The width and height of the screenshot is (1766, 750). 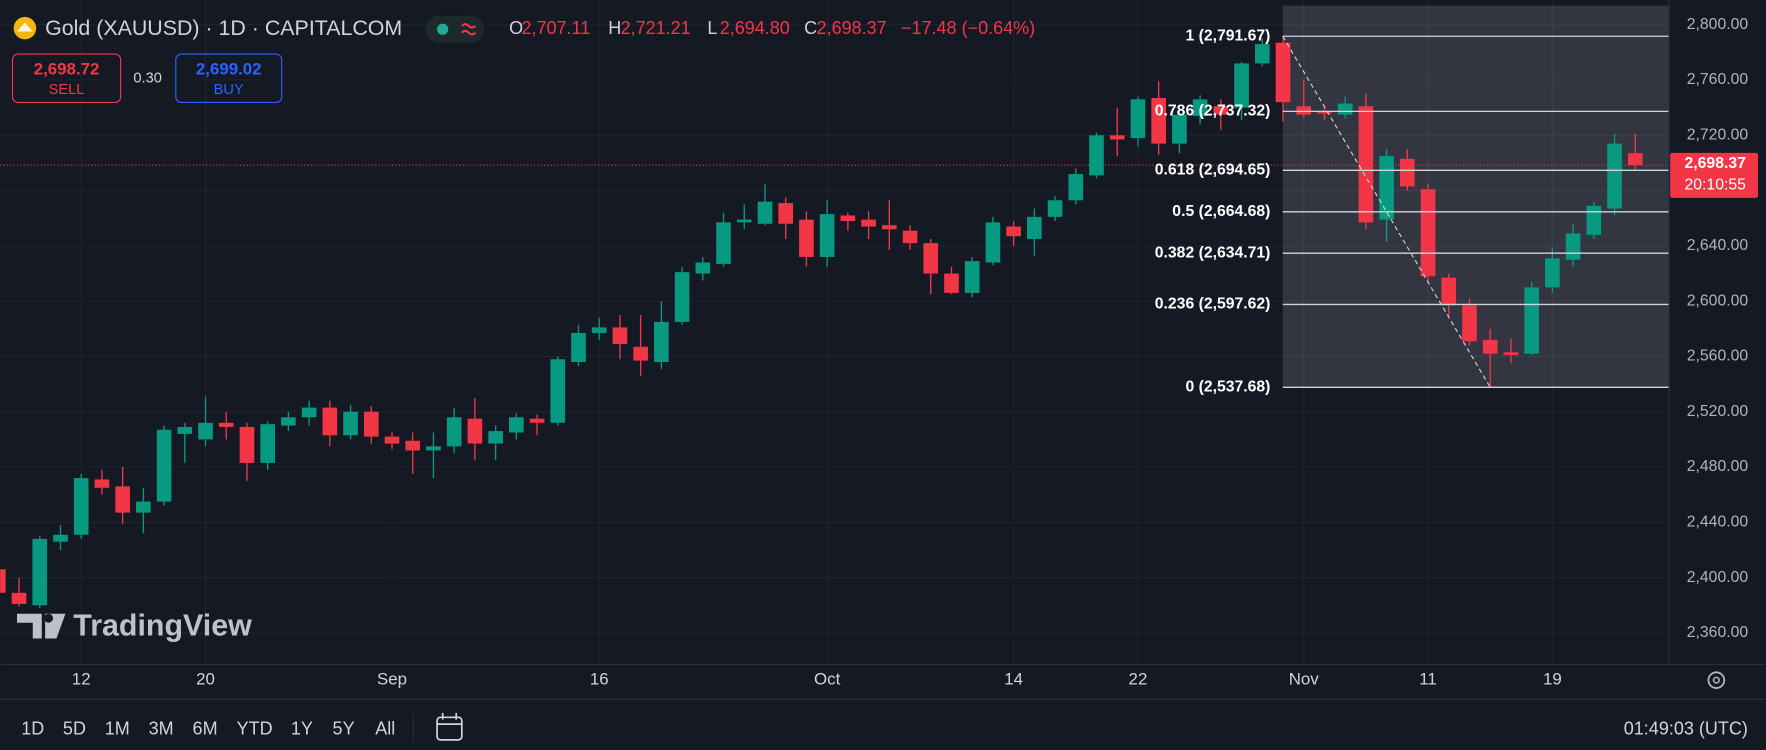 What do you see at coordinates (67, 68) in the screenshot?
I see `sell-price: 2,698.72` at bounding box center [67, 68].